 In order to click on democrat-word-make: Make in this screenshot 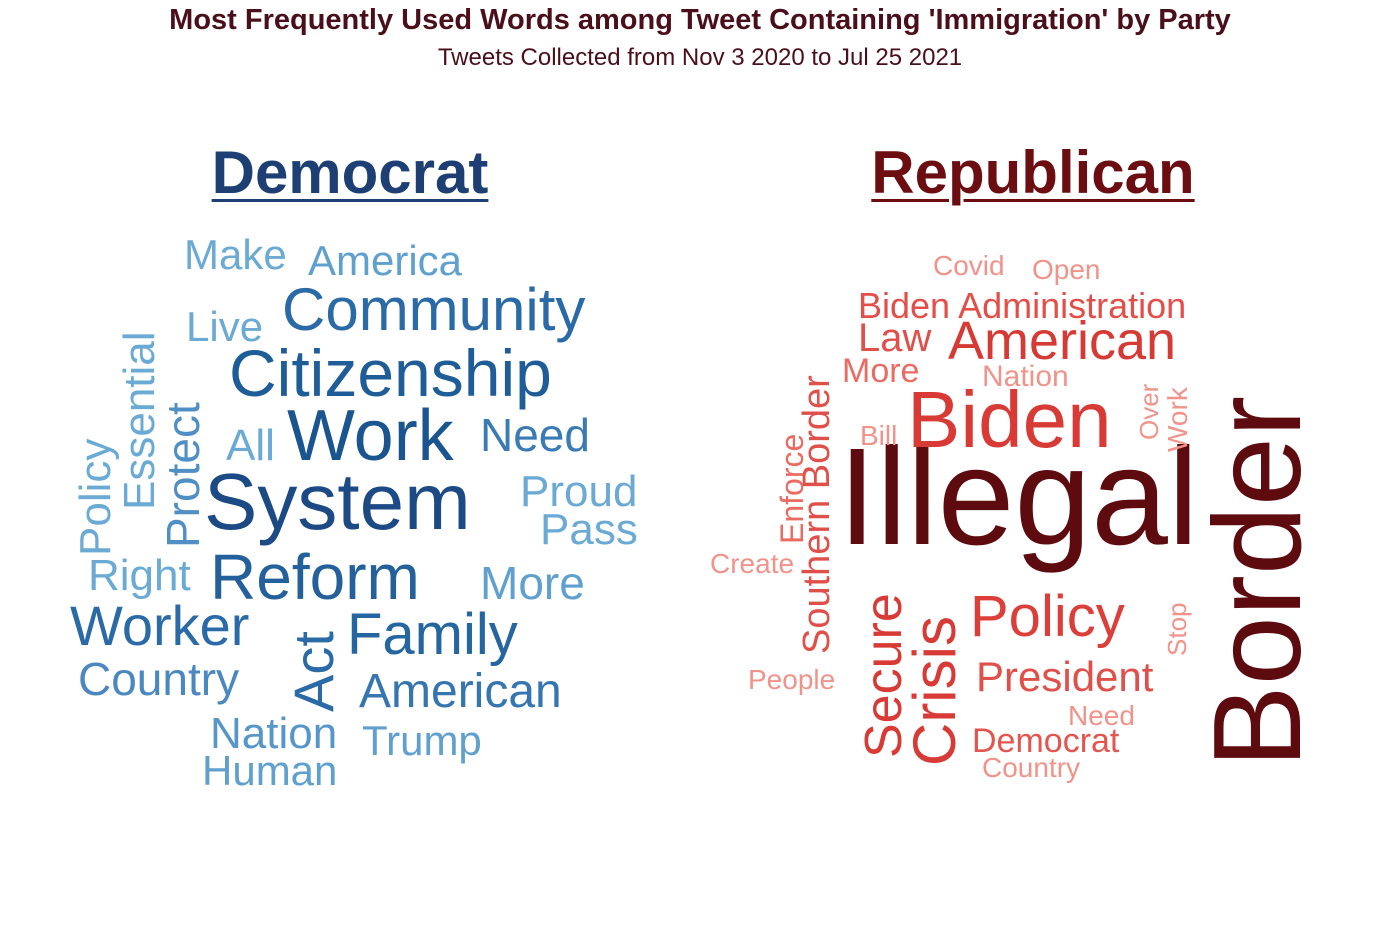, I will do `click(235, 254)`.